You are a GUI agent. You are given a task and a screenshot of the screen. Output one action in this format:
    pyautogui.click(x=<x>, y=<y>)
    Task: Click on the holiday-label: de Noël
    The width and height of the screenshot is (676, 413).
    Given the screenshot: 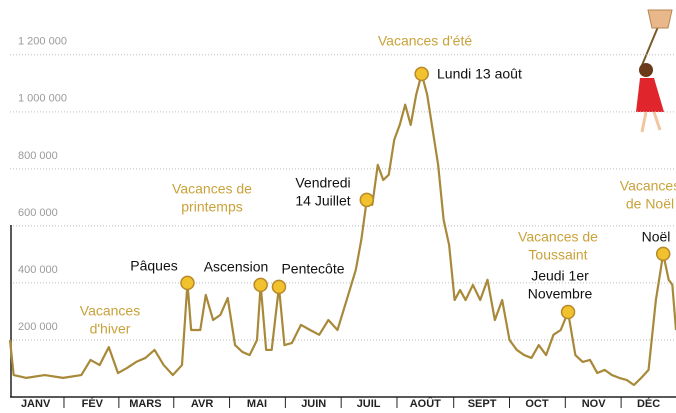 What is the action you would take?
    pyautogui.click(x=650, y=204)
    